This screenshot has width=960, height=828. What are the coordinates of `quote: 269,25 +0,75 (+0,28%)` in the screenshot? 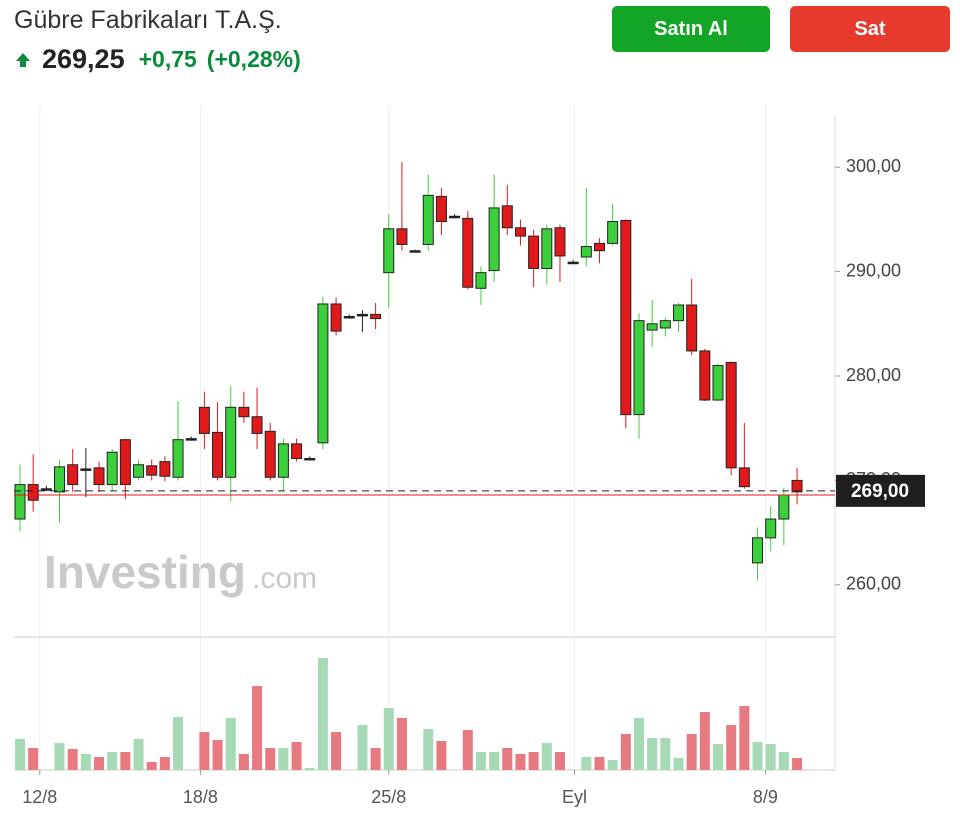 It's located at (157, 59).